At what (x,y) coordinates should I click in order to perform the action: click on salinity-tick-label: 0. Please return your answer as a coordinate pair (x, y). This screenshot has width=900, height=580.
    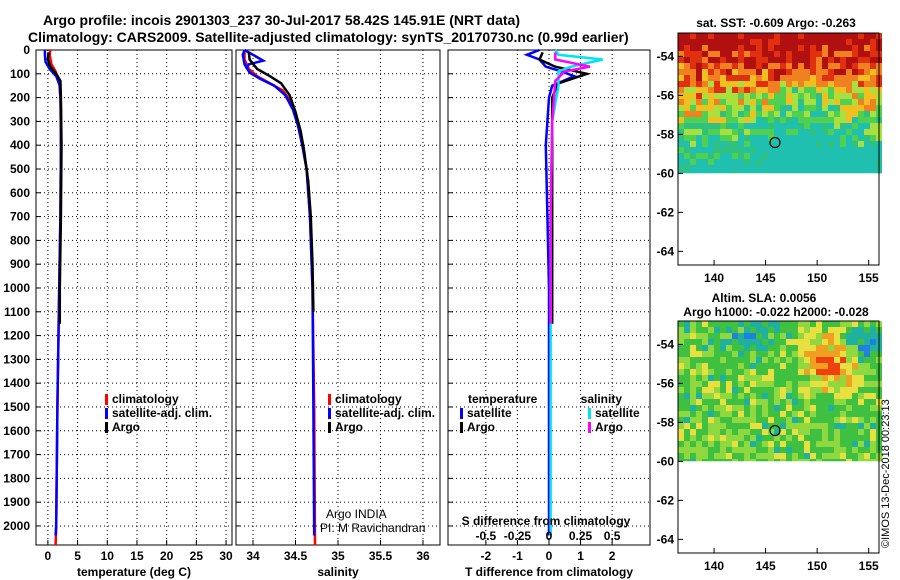
    Looking at the image, I should click on (549, 536).